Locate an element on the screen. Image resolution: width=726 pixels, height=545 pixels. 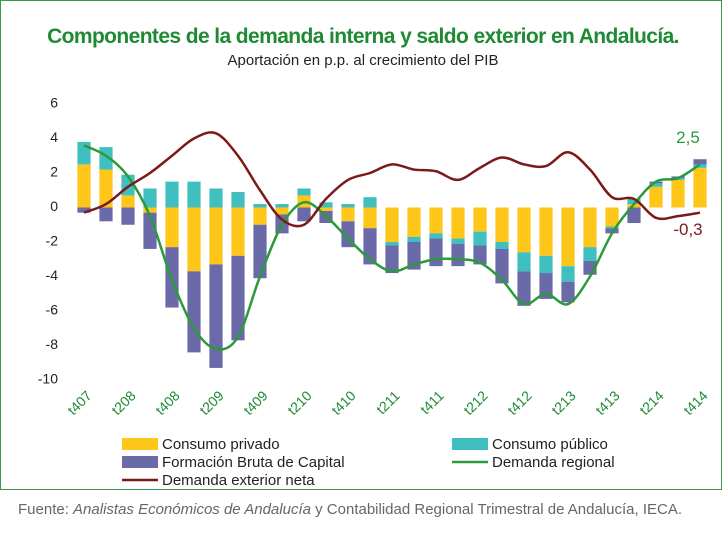
legend-label: Consumo privado is located at coordinates (221, 444).